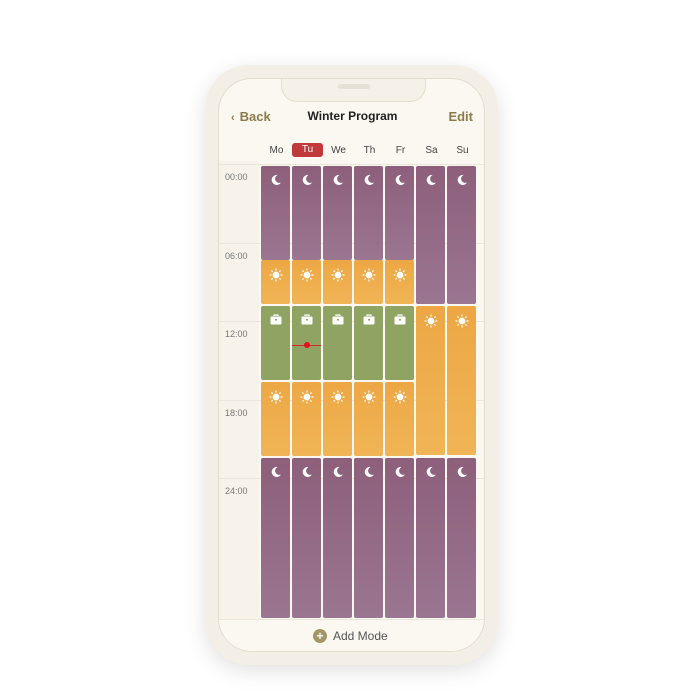 The width and height of the screenshot is (700, 700). I want to click on footer: + Add Mode, so click(351, 635).